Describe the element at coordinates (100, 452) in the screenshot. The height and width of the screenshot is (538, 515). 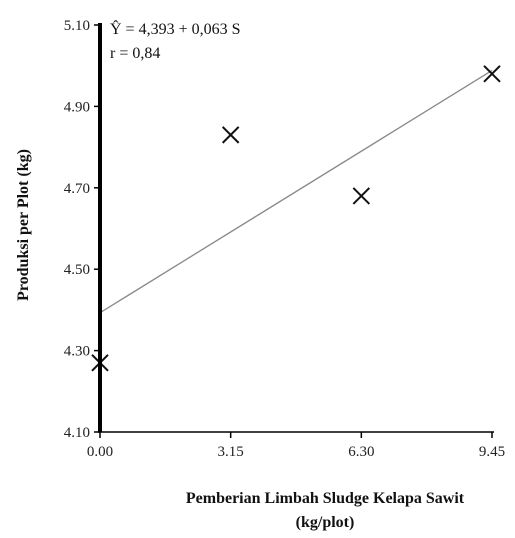
I see `x-tick-label: 0.00` at that location.